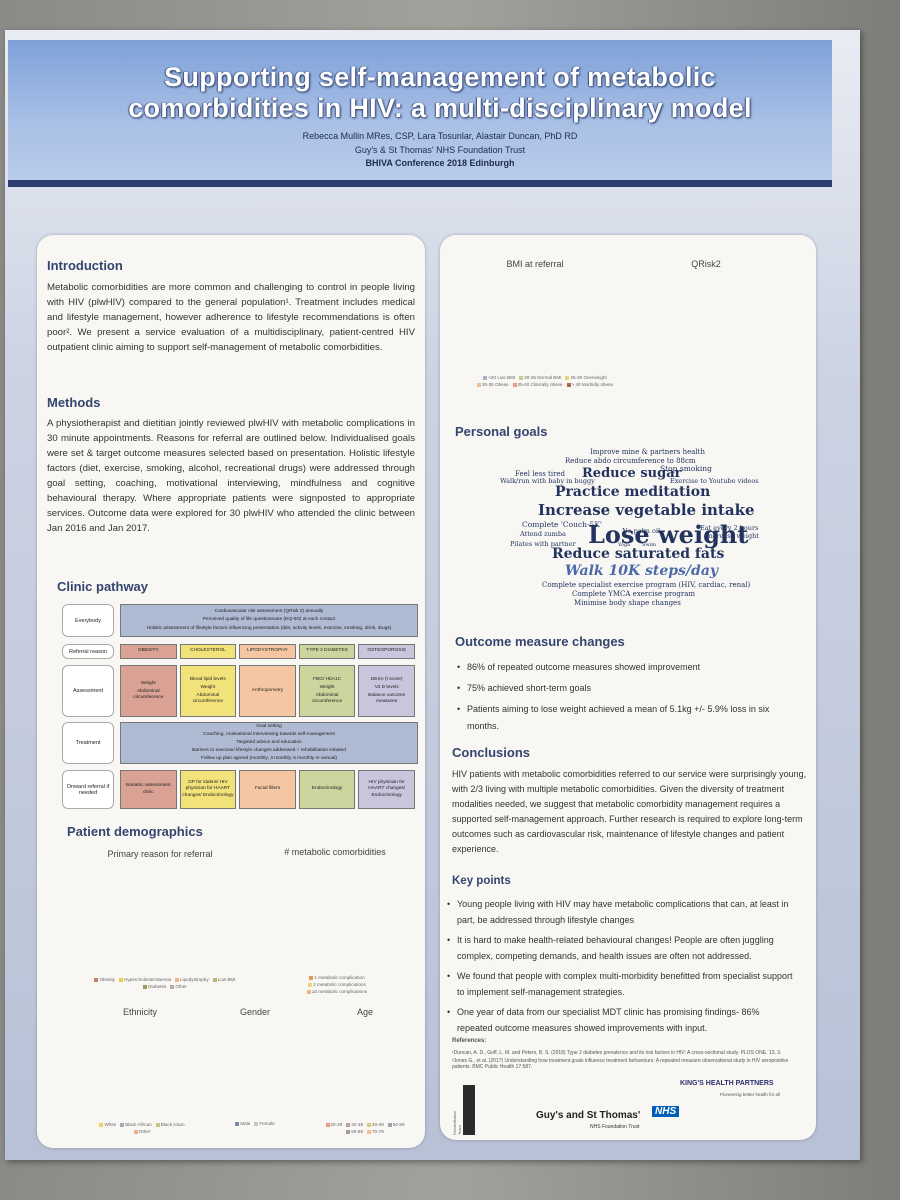 The width and height of the screenshot is (900, 1200). I want to click on cell-text: Targeted advice and education, so click(269, 742).